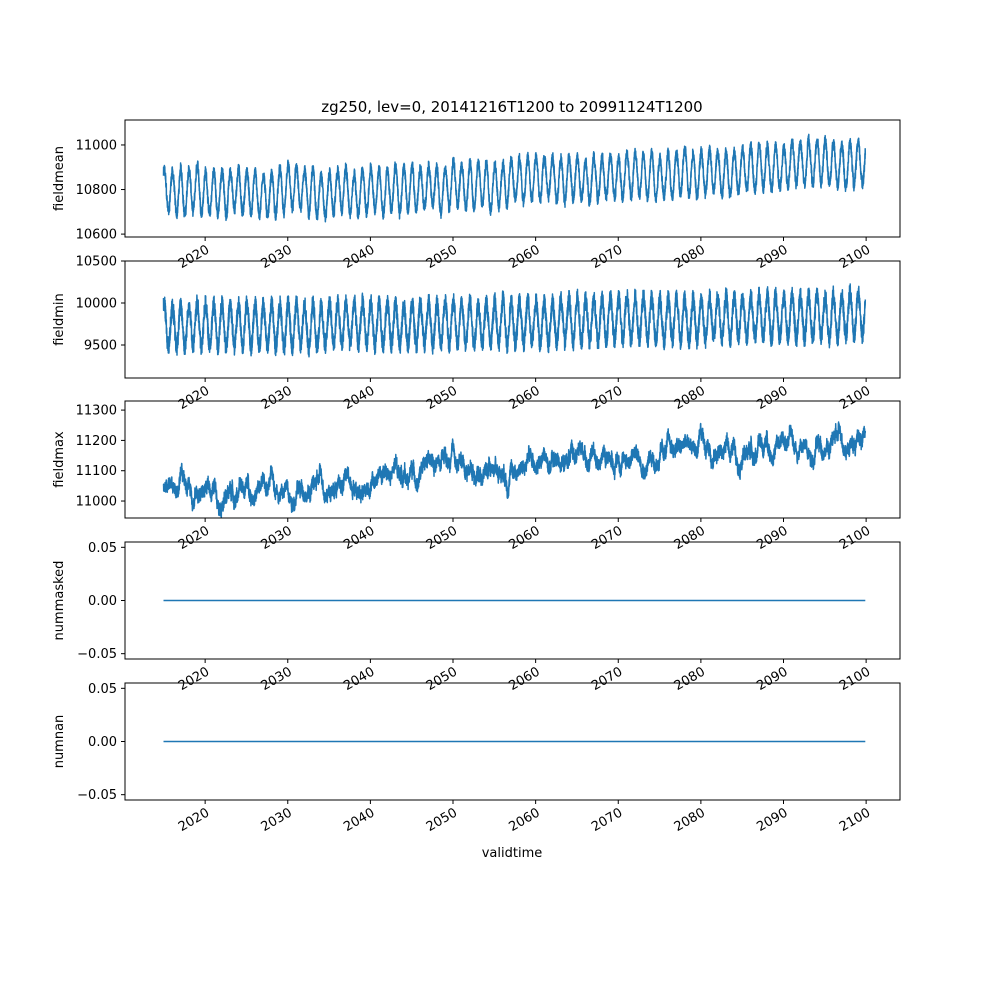  What do you see at coordinates (59, 601) in the screenshot?
I see `y-axis-label: nummasked` at bounding box center [59, 601].